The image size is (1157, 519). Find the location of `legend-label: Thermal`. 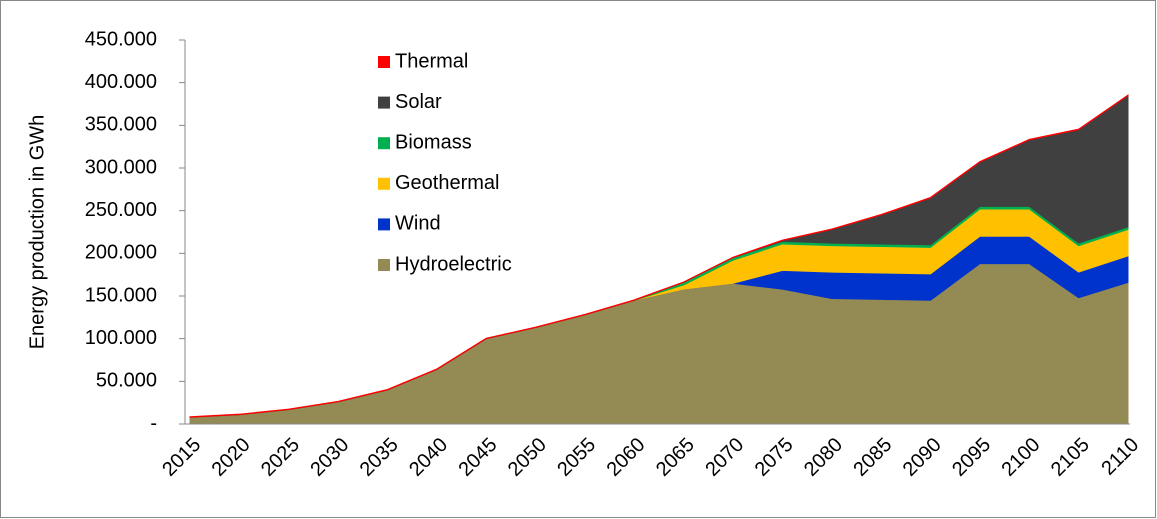

legend-label: Thermal is located at coordinates (431, 61).